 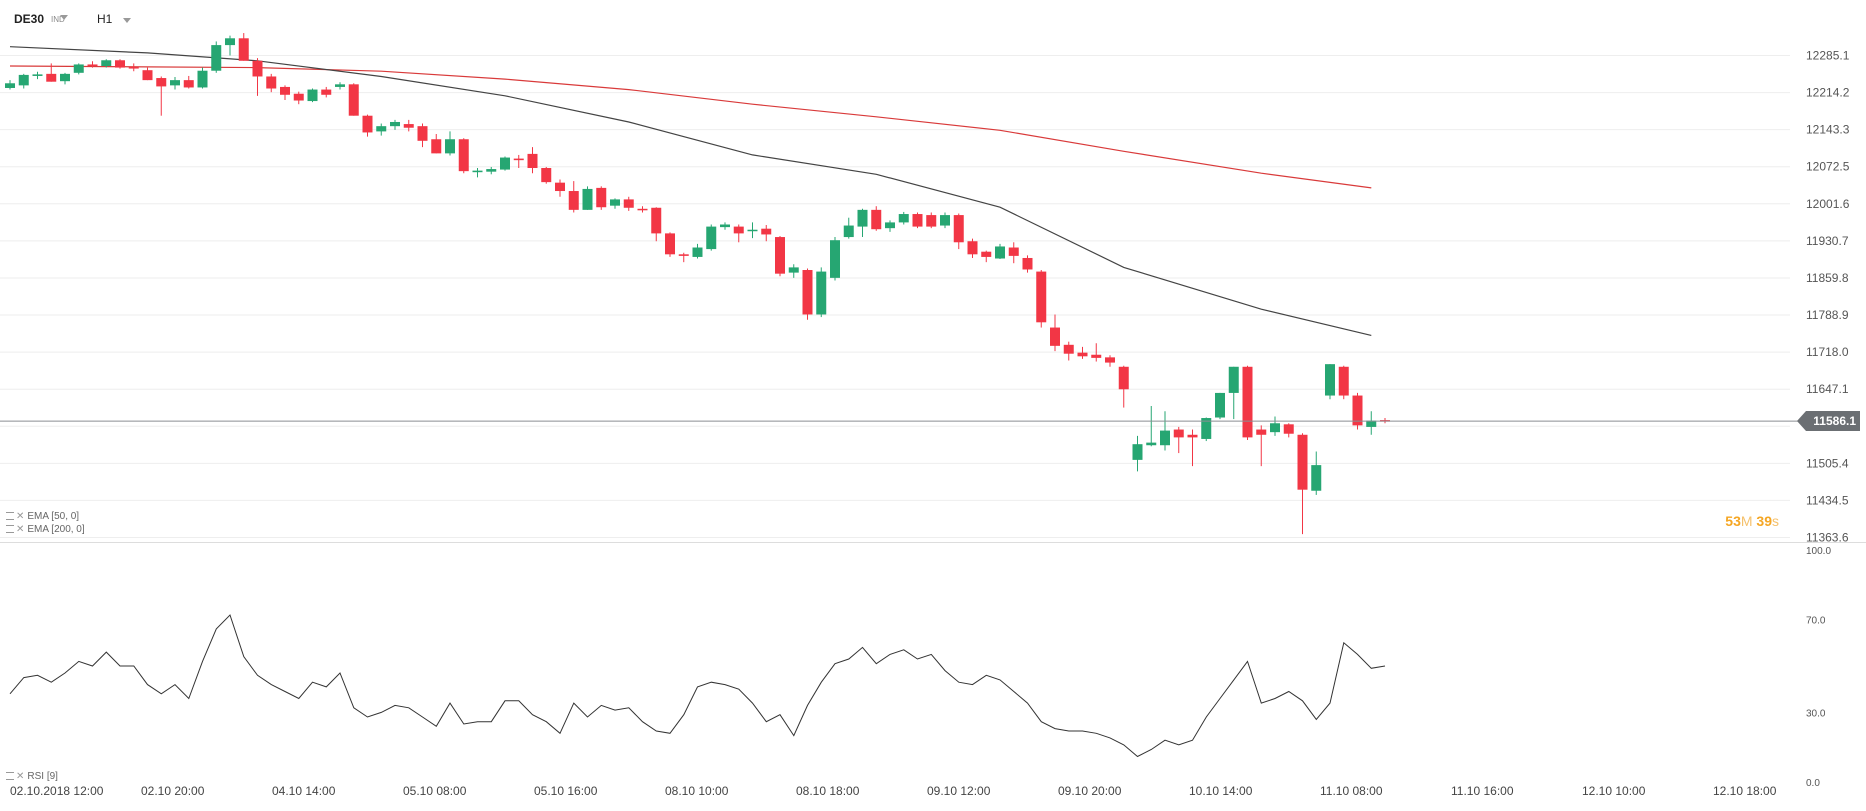 What do you see at coordinates (64, 17) in the screenshot?
I see `symbol-chevron-down-icon` at bounding box center [64, 17].